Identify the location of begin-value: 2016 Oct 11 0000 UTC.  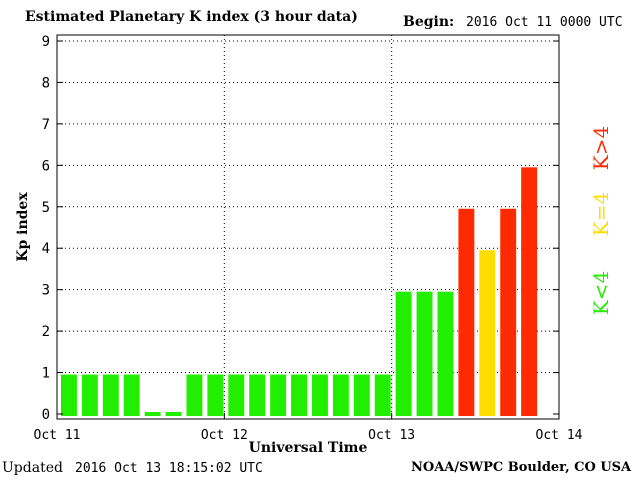
(544, 22).